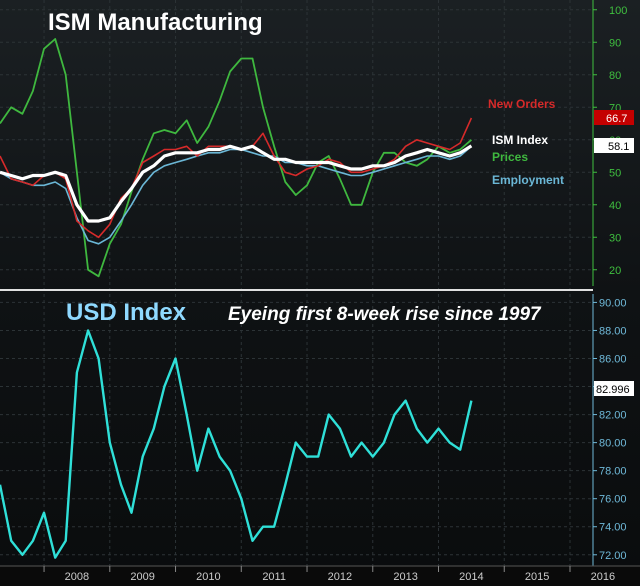 The width and height of the screenshot is (640, 586). Describe the element at coordinates (274, 577) in the screenshot. I see `xtick-label: 2011` at that location.